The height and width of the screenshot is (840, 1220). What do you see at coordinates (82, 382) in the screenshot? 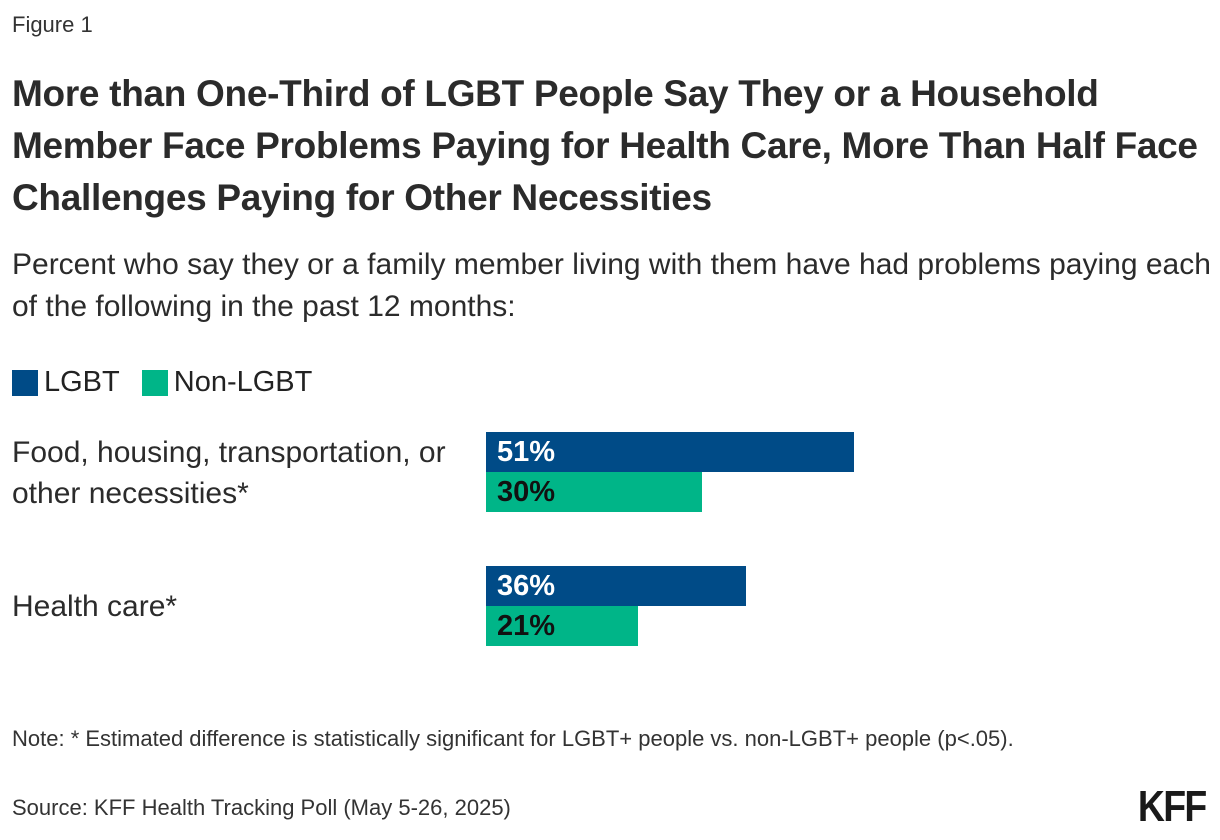
I see `legend-label-lgbt: LGBT` at bounding box center [82, 382].